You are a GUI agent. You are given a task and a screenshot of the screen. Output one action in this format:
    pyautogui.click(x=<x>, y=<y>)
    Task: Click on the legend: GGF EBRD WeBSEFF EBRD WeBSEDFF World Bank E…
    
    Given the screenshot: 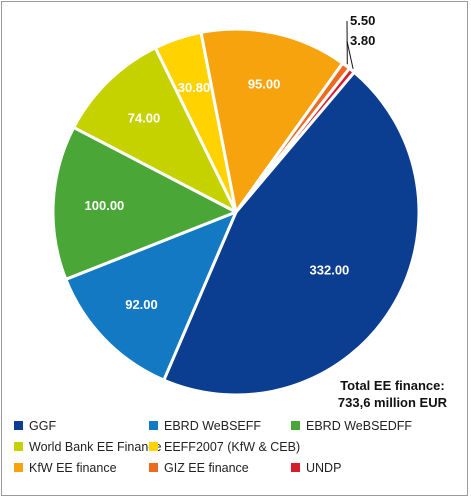 What is the action you would take?
    pyautogui.click(x=234, y=446)
    